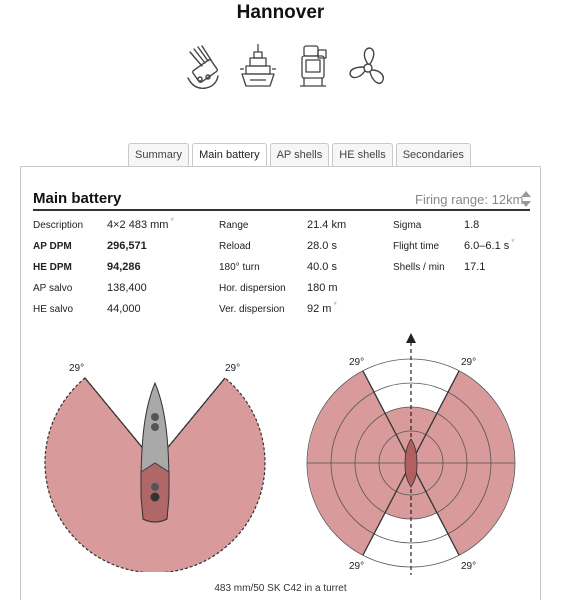 This screenshot has width=561, height=600. Describe the element at coordinates (356, 566) in the screenshot. I see `bottom-left-angle-label: 29°` at that location.